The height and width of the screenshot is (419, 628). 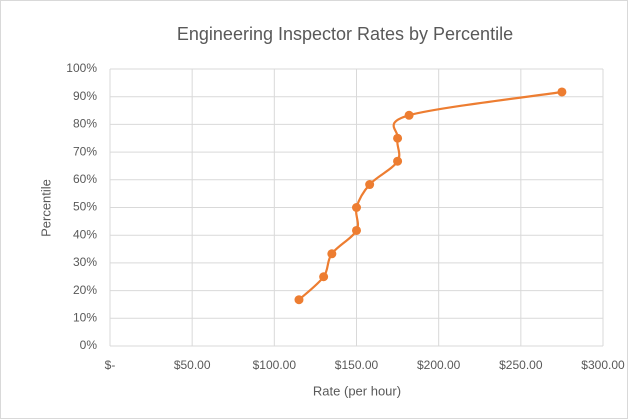 I want to click on y-tick-label: 30%, so click(x=85, y=262).